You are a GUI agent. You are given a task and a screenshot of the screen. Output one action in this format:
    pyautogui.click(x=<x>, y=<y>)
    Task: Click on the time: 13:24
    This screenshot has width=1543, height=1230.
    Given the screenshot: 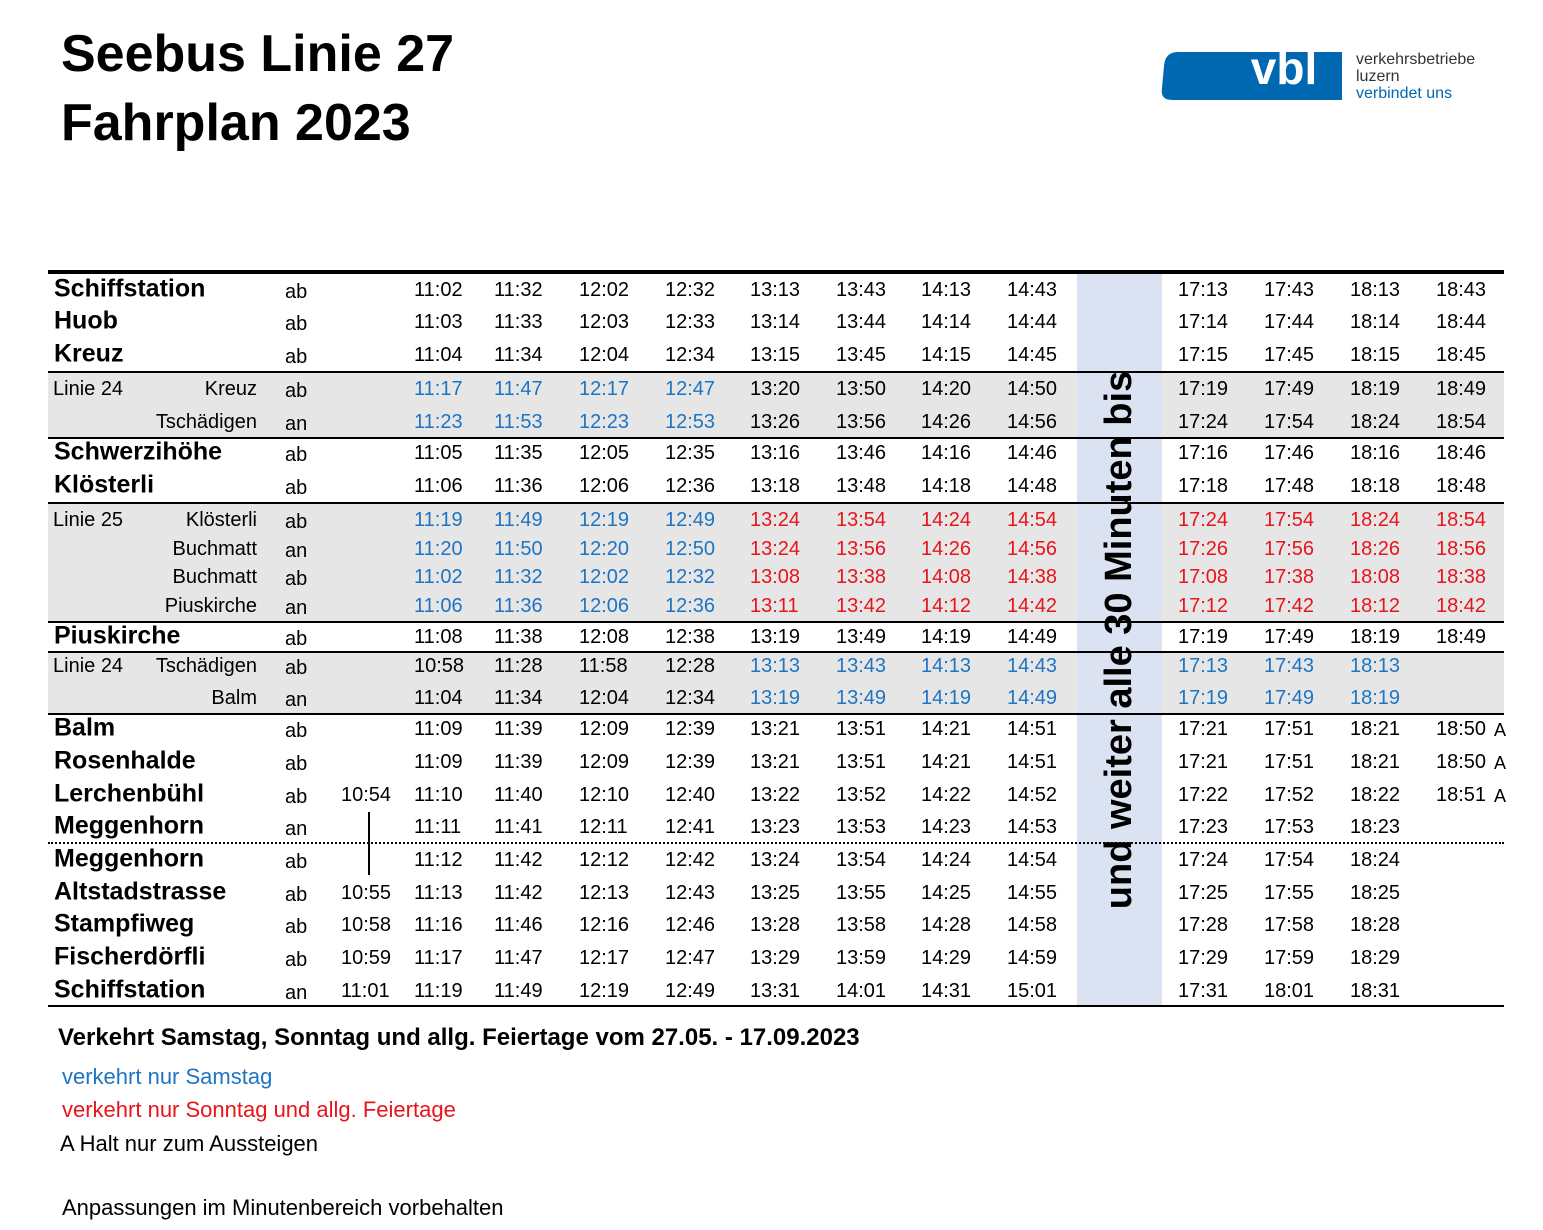 What is the action you would take?
    pyautogui.click(x=775, y=860)
    